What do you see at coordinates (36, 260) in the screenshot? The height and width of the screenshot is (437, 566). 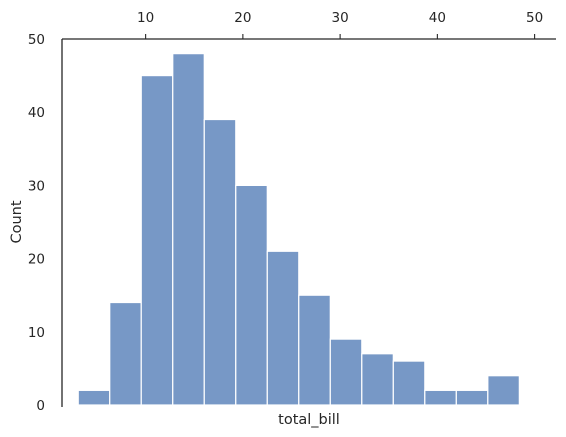 I see `y-tick-label-20: 20` at bounding box center [36, 260].